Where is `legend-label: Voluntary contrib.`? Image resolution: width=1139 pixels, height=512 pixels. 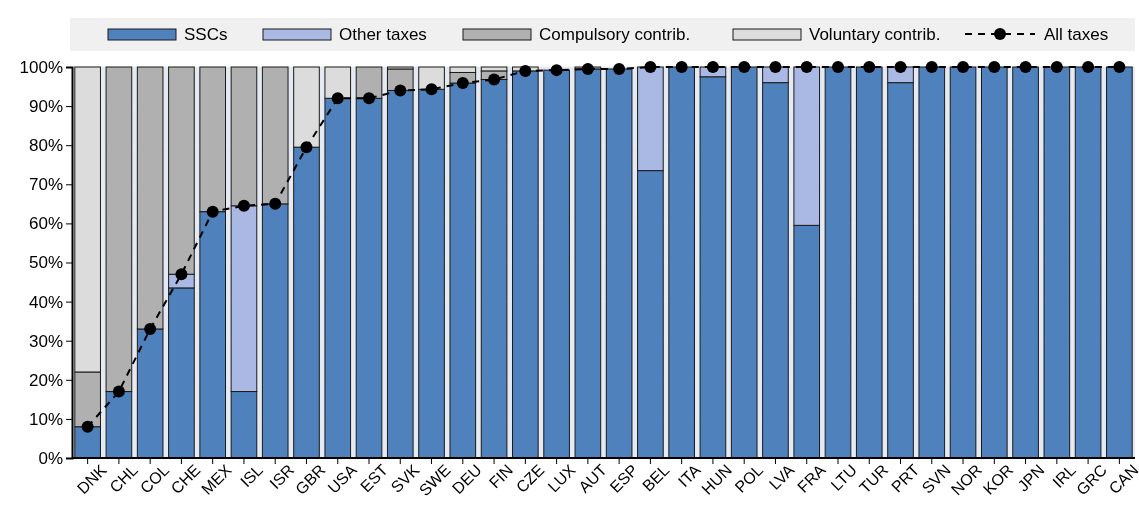 legend-label: Voluntary contrib. is located at coordinates (875, 34).